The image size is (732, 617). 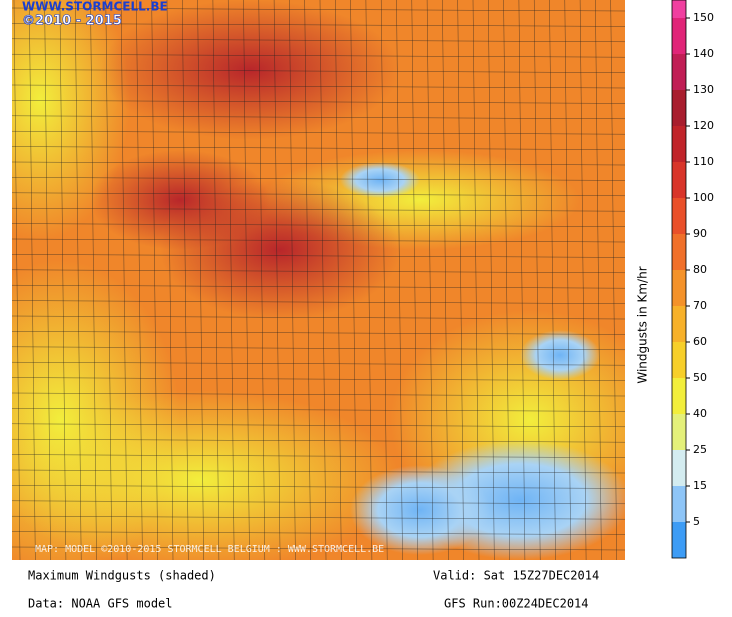 What do you see at coordinates (696, 521) in the screenshot?
I see `colorbar-tick-label: 5` at bounding box center [696, 521].